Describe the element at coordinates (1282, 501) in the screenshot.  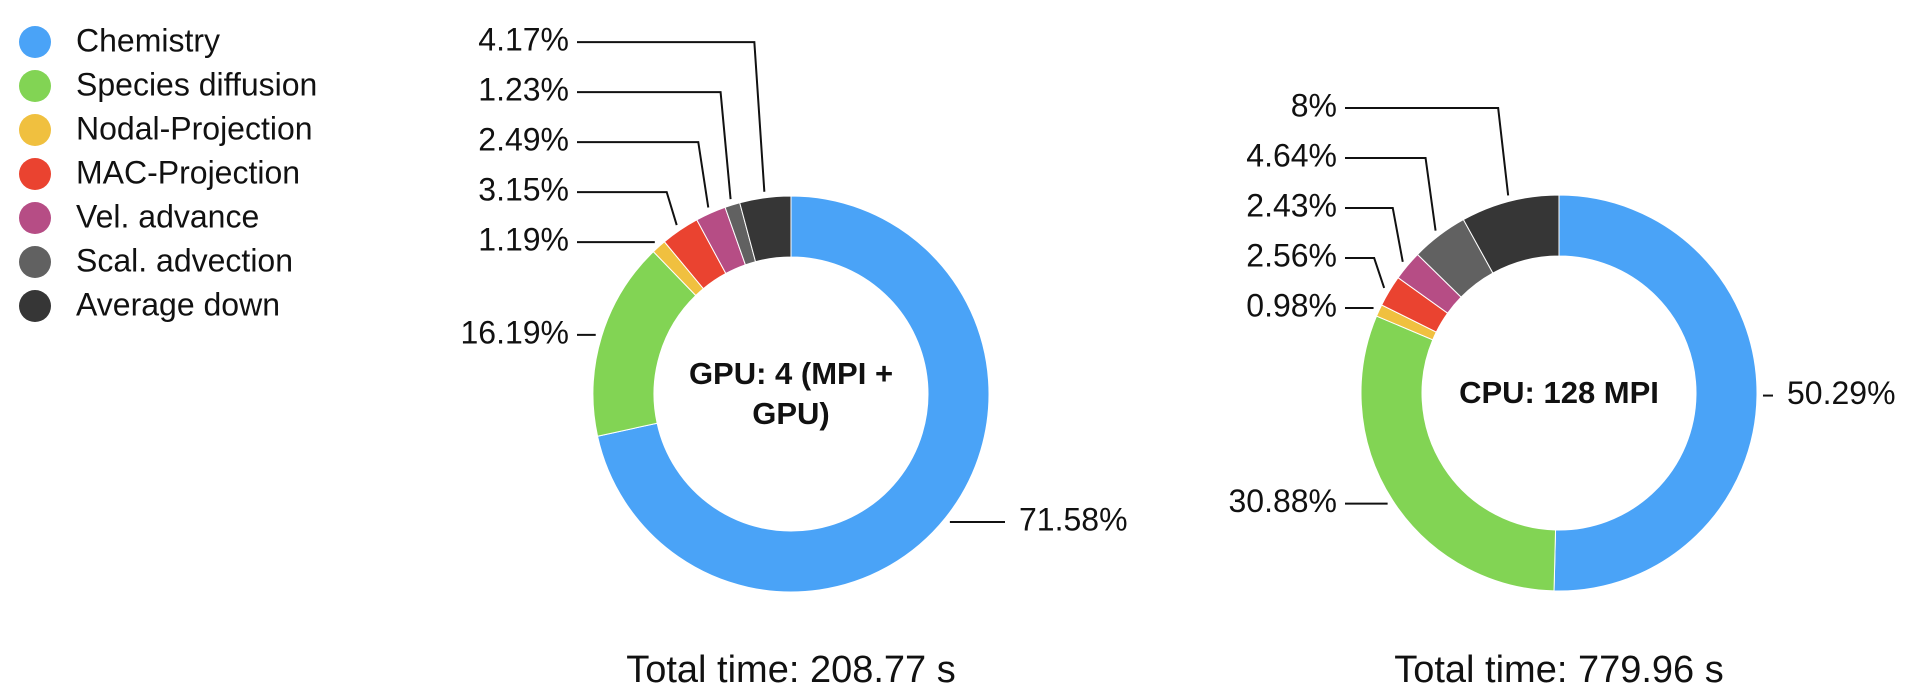
I see `value-label: 30.88%` at that location.